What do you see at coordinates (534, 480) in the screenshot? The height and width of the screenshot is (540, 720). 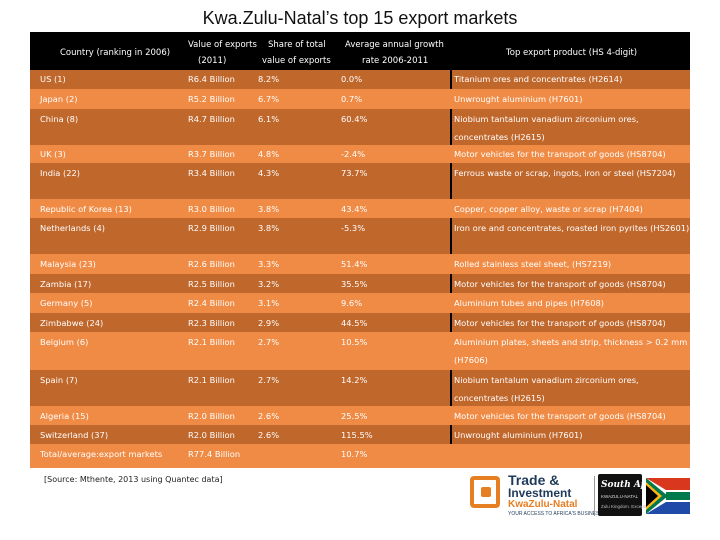 I see `logo-line1: Trade &` at bounding box center [534, 480].